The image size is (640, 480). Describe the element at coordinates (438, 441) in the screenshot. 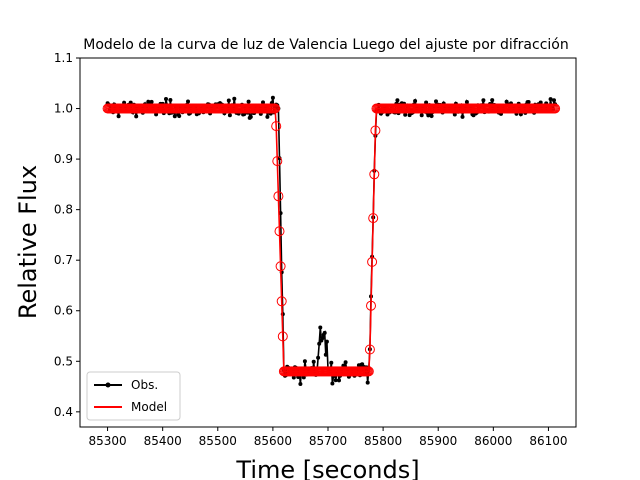

I see `x-tick-label: 85900` at that location.